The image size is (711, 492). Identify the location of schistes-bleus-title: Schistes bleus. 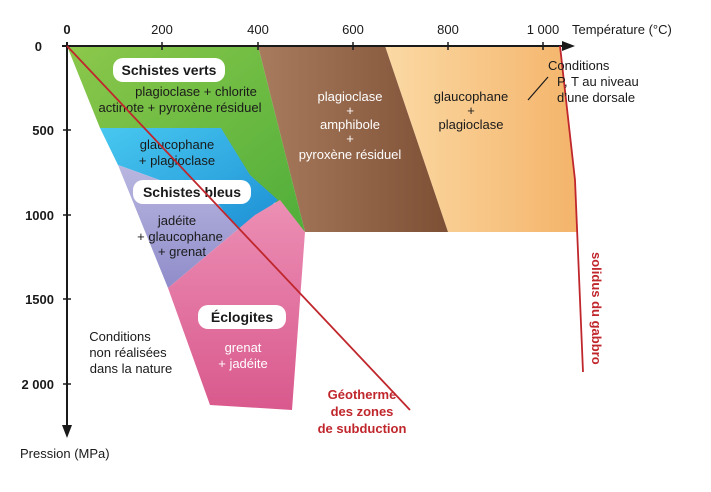
(192, 192).